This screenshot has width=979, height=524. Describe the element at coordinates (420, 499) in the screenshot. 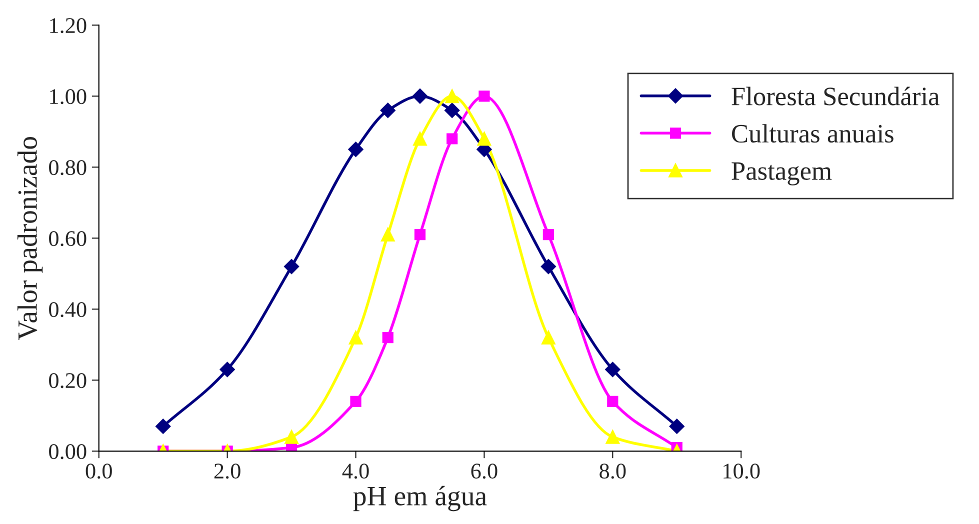

I see `x-axis-title: pH em água` at that location.